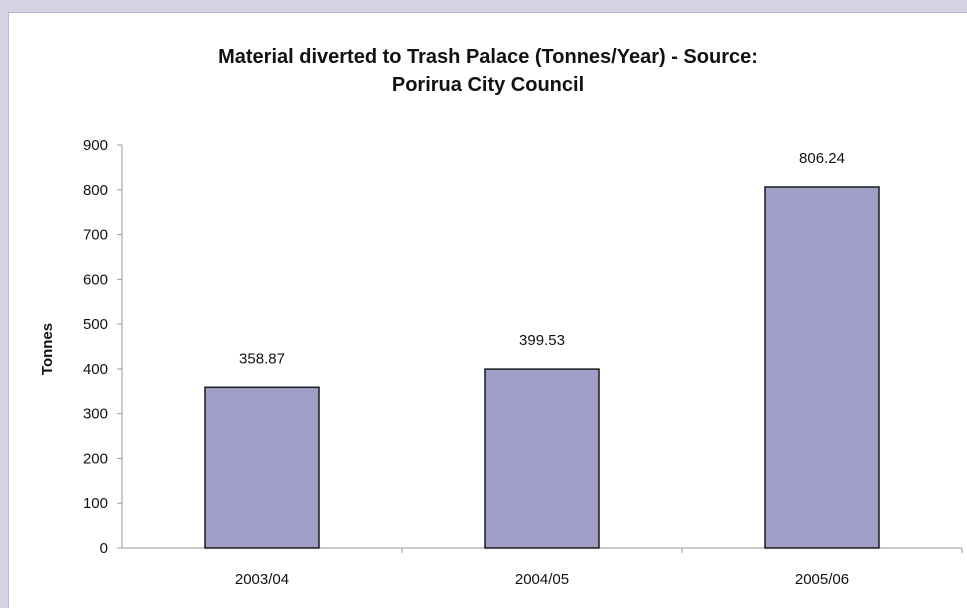 The height and width of the screenshot is (608, 967). I want to click on x-tick-label: 2003/04, so click(262, 579).